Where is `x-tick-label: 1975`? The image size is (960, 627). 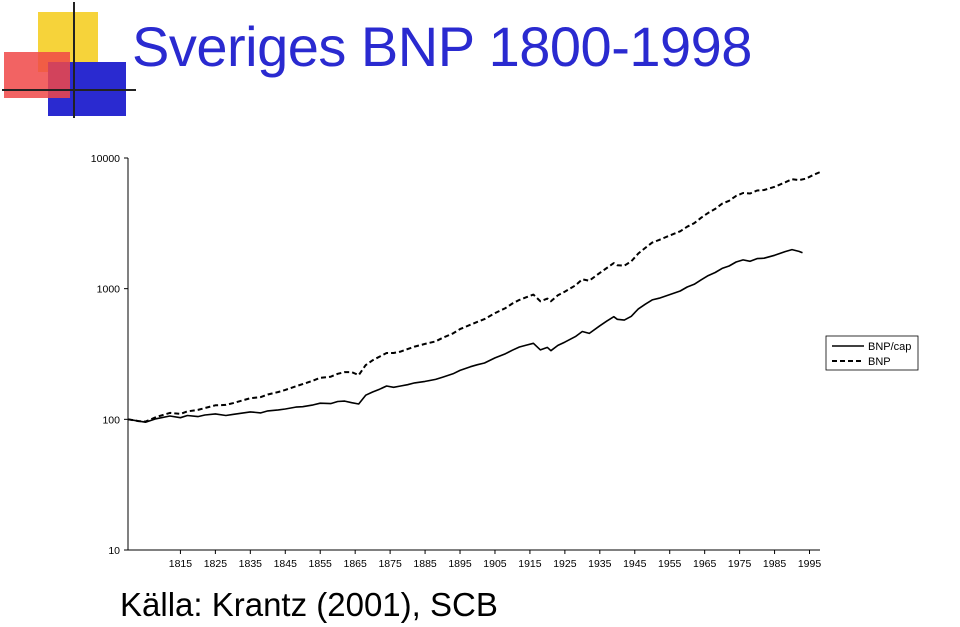 x-tick-label: 1975 is located at coordinates (740, 564).